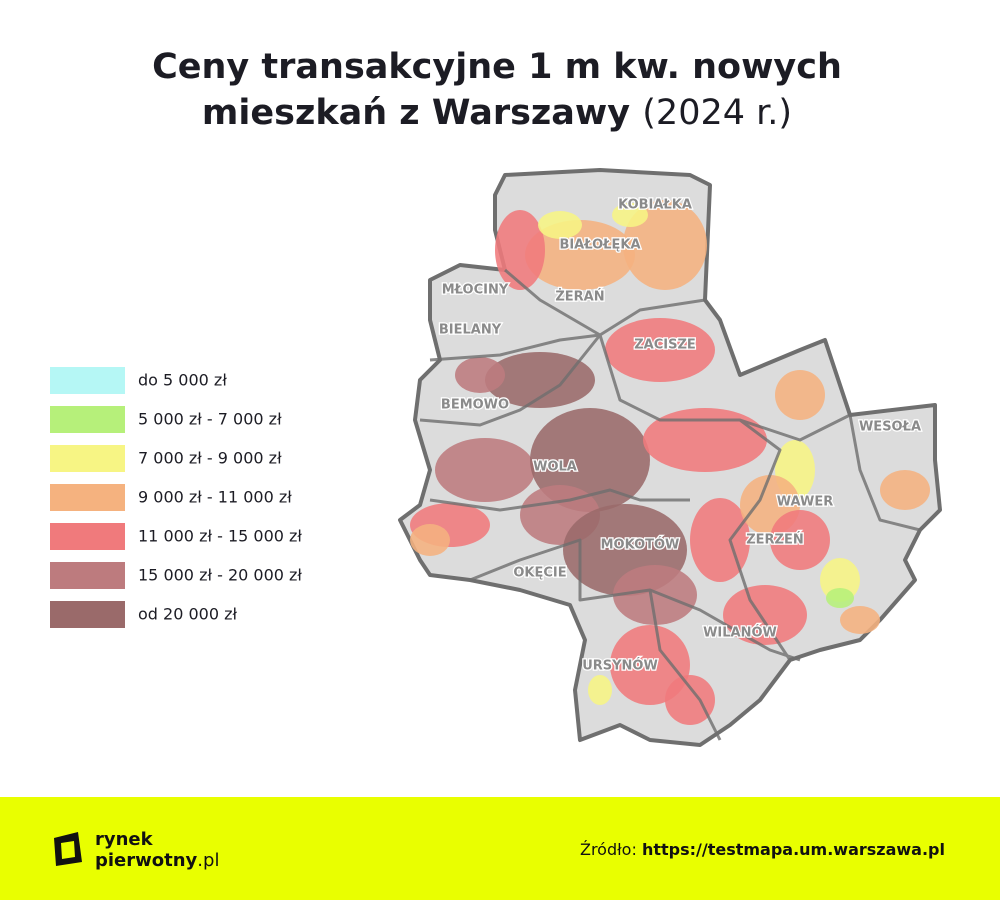 Image resolution: width=1000 pixels, height=900 pixels. I want to click on district-label: ŻERAŃ, so click(579, 297).